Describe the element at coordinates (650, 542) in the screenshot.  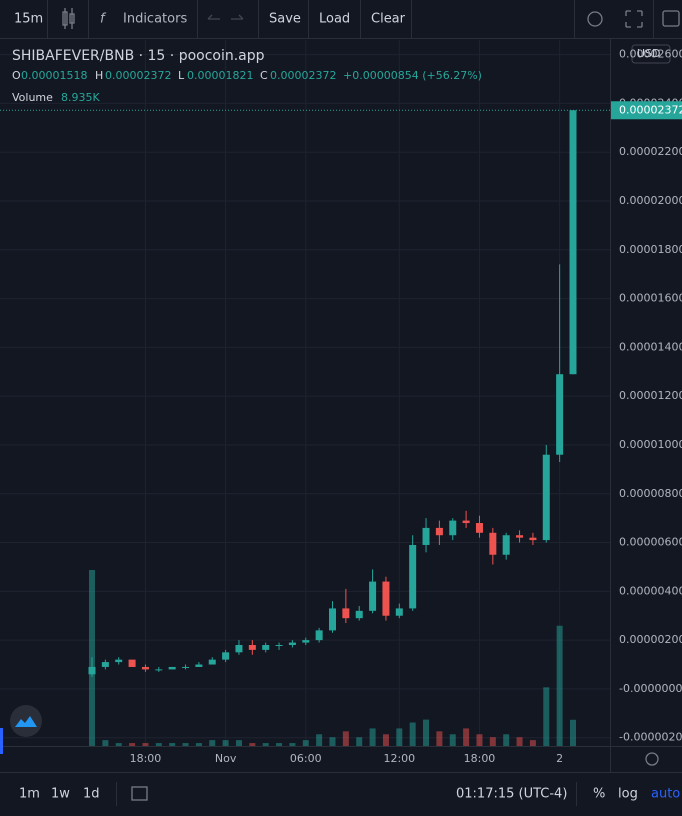
I see `y-tick-label: 0.00000600` at that location.